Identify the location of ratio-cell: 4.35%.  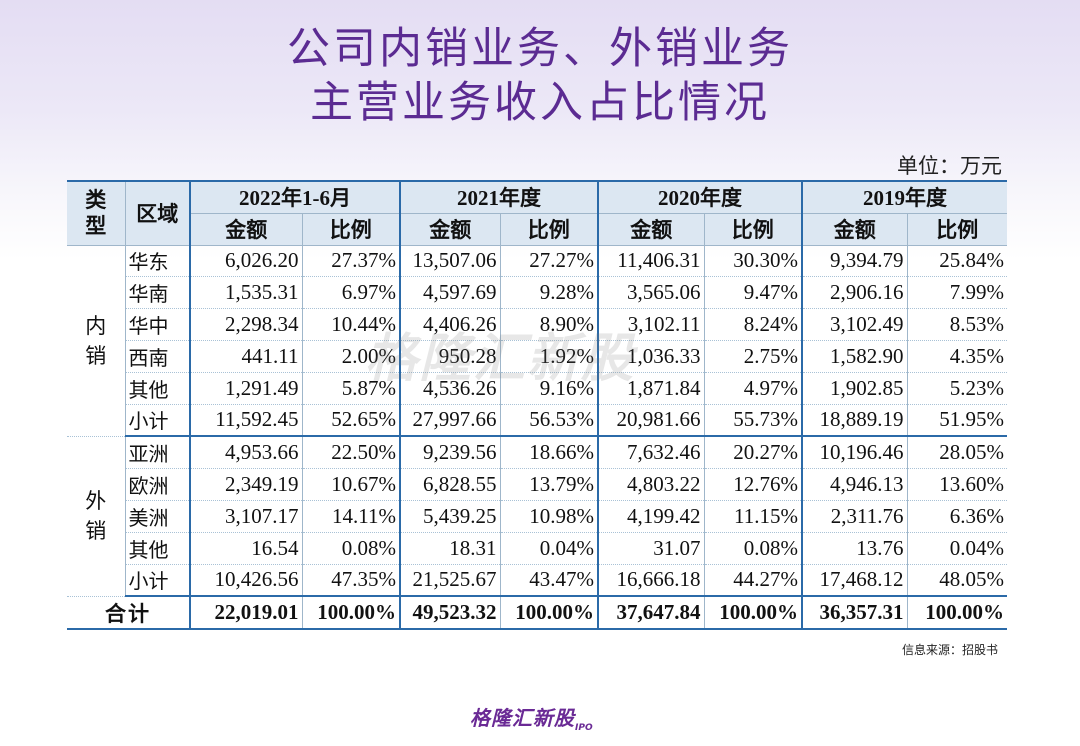
(956, 356).